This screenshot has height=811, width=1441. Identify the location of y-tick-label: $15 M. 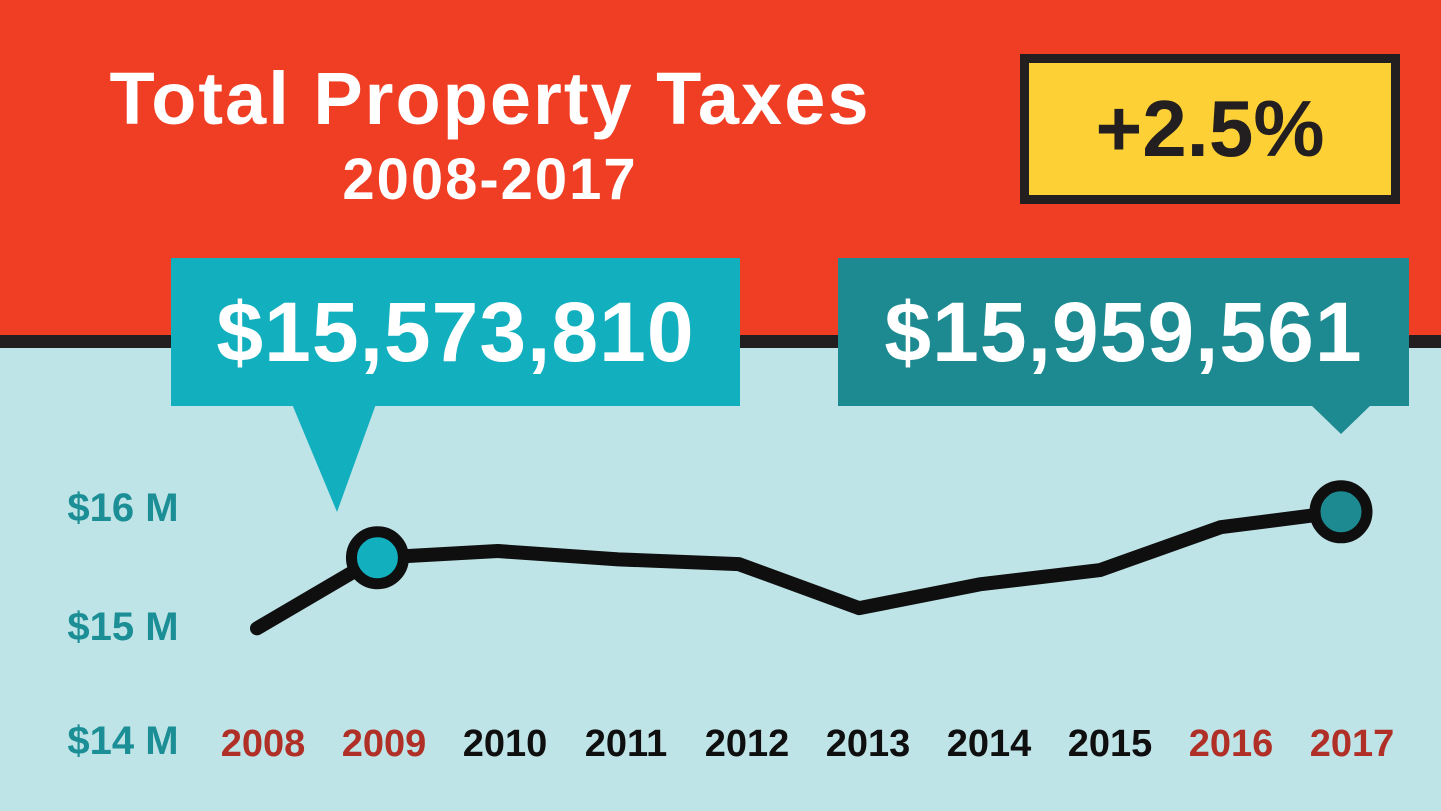
(122, 627).